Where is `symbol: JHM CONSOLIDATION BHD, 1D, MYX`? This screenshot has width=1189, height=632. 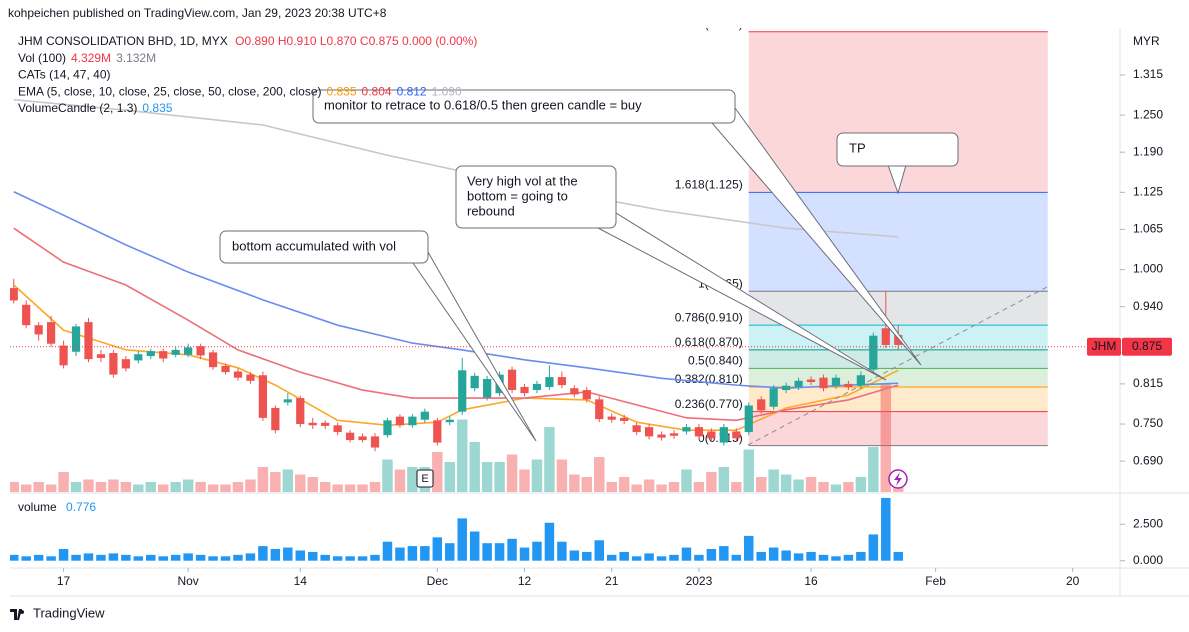 symbol: JHM CONSOLIDATION BHD, 1D, MYX is located at coordinates (123, 41).